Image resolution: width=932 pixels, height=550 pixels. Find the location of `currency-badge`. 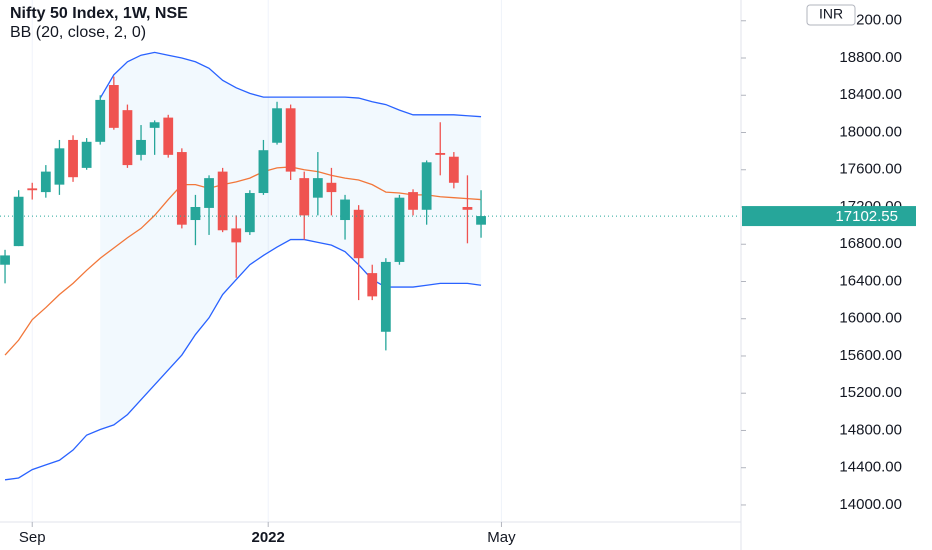

currency-badge is located at coordinates (831, 15).